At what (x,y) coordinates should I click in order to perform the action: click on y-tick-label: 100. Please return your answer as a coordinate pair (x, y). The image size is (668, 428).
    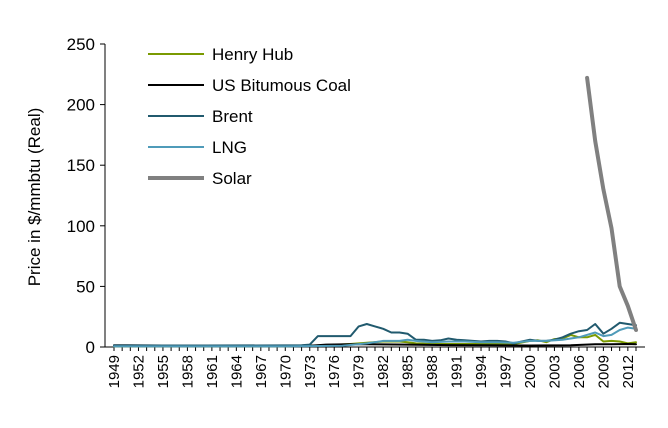
    Looking at the image, I should click on (81, 226).